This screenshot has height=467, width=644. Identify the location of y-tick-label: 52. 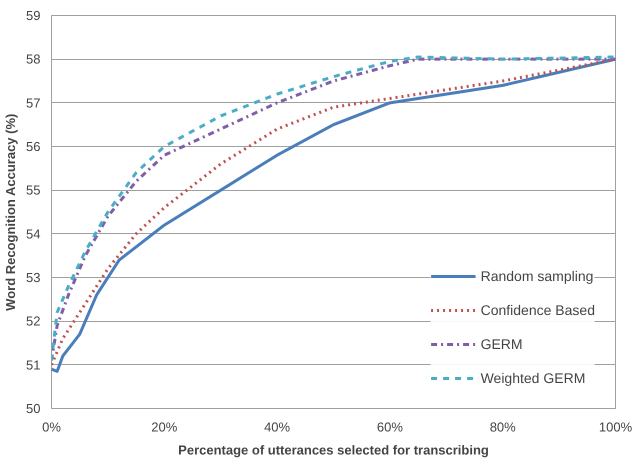
(33, 321).